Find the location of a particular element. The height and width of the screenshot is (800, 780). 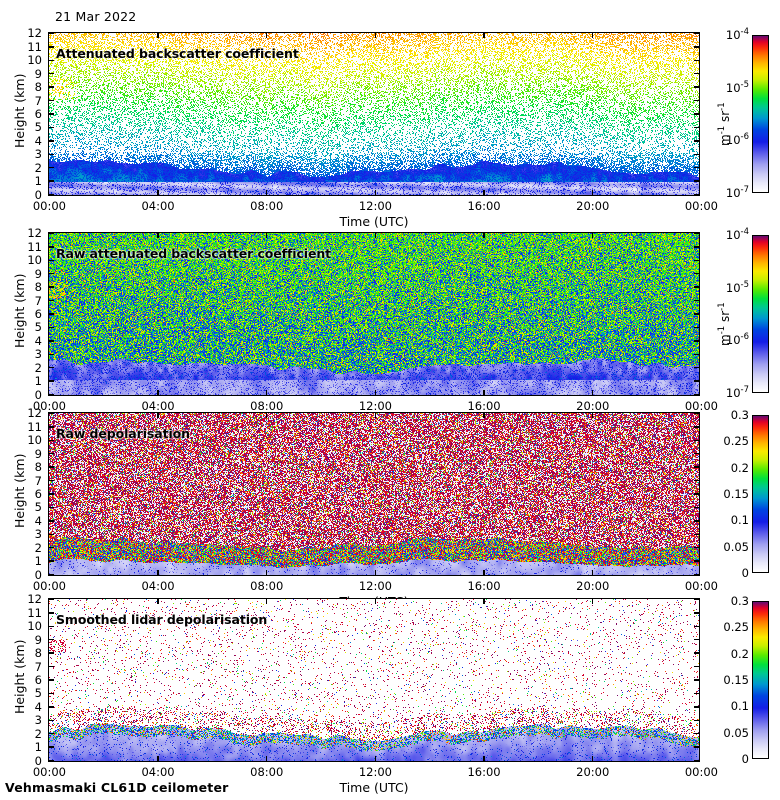

x-tick-label: 00:00 is located at coordinates (49, 586).